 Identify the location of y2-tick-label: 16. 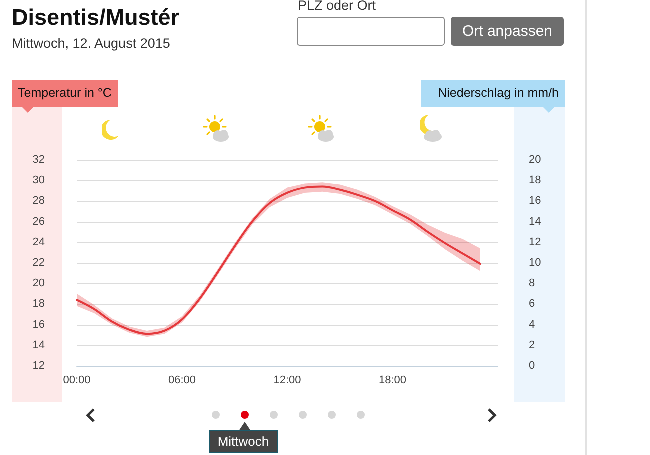
(535, 201).